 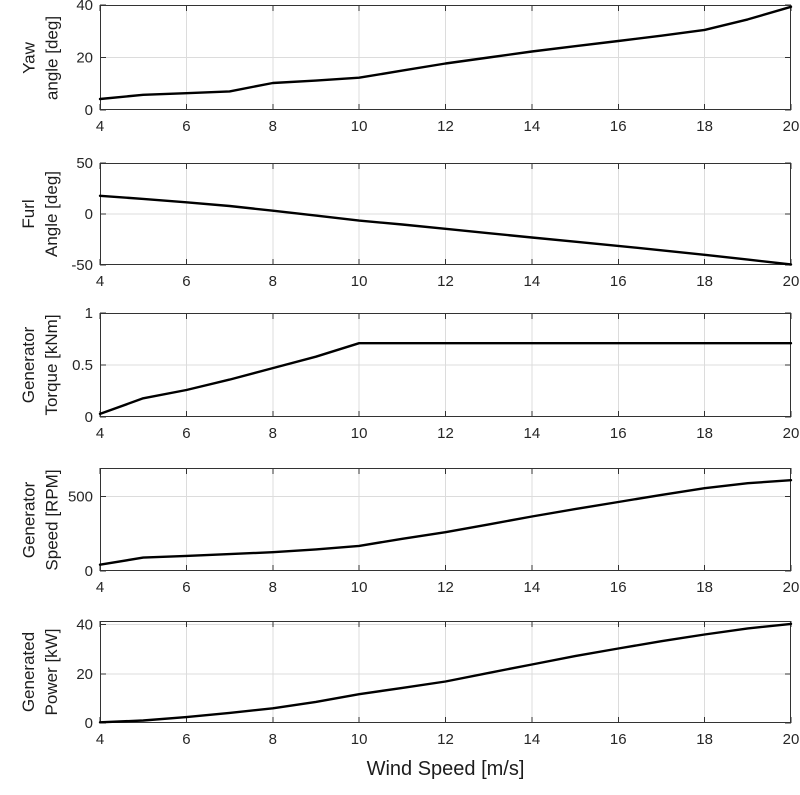 What do you see at coordinates (51, 519) in the screenshot?
I see `y-axis-label-line: Speed [RPM]` at bounding box center [51, 519].